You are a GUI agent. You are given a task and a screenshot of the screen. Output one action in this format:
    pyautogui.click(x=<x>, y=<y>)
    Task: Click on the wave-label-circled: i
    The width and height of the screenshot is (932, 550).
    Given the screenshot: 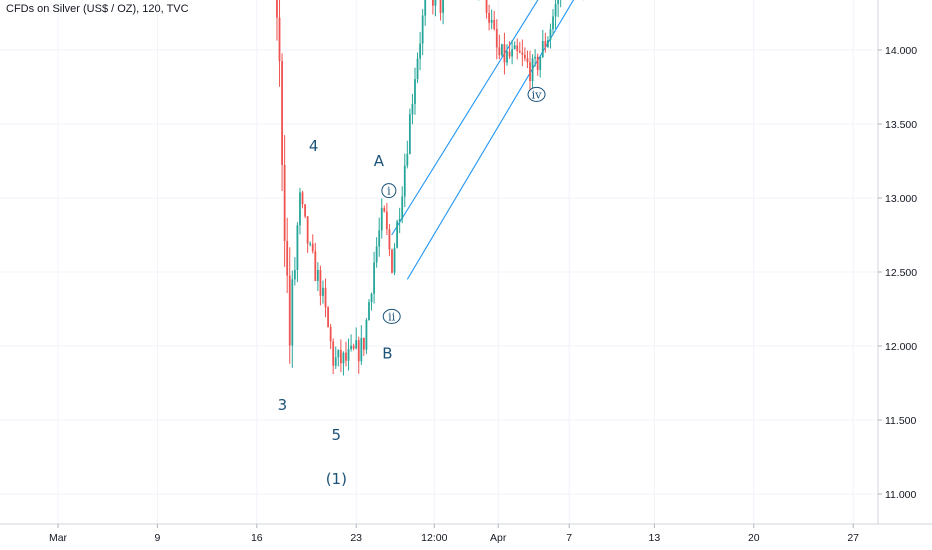 What is the action you would take?
    pyautogui.click(x=389, y=191)
    